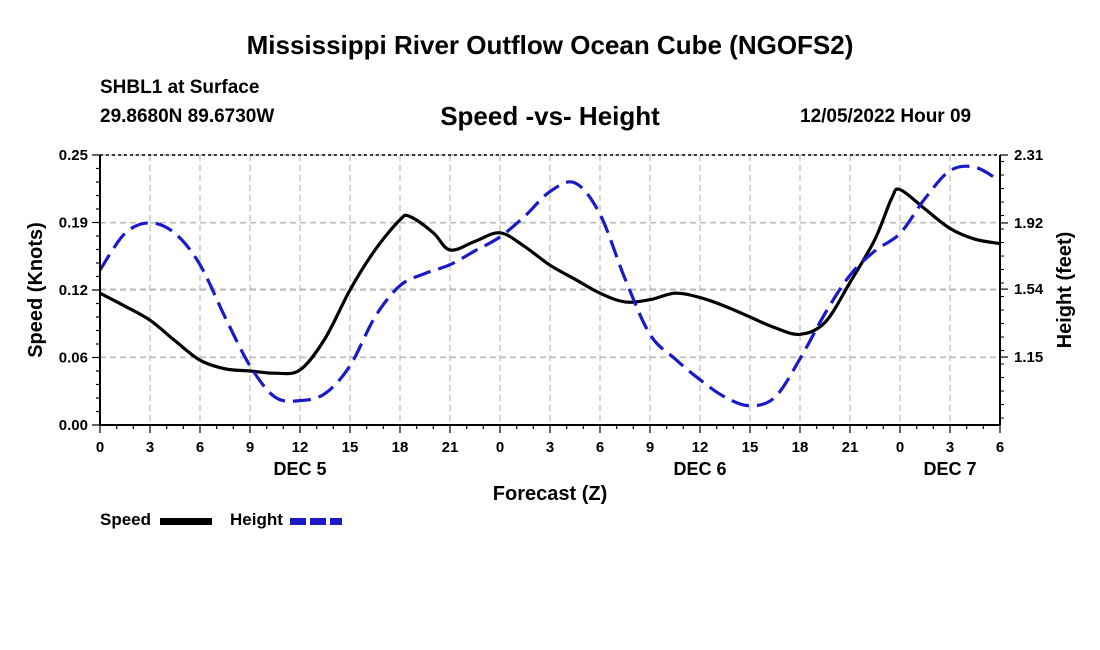 Image resolution: width=1100 pixels, height=650 pixels. What do you see at coordinates (180, 87) in the screenshot?
I see `station-label: SHBL1 at Surface` at bounding box center [180, 87].